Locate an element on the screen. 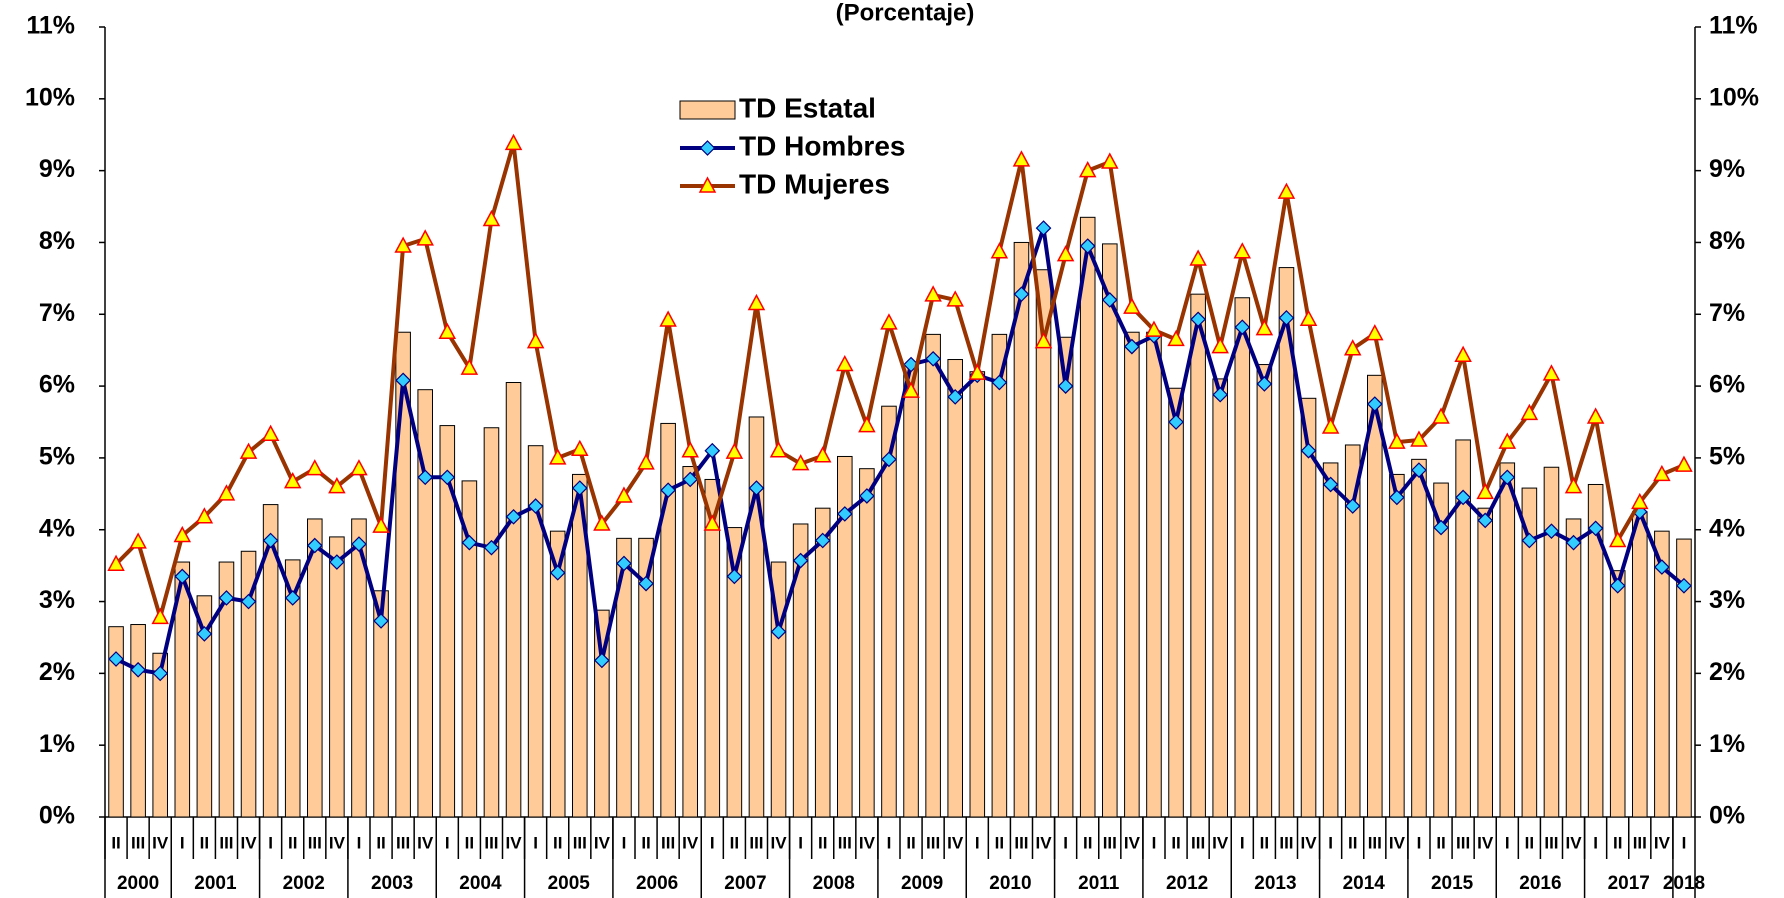 The height and width of the screenshot is (898, 1784). legend-marker is located at coordinates (707, 184).